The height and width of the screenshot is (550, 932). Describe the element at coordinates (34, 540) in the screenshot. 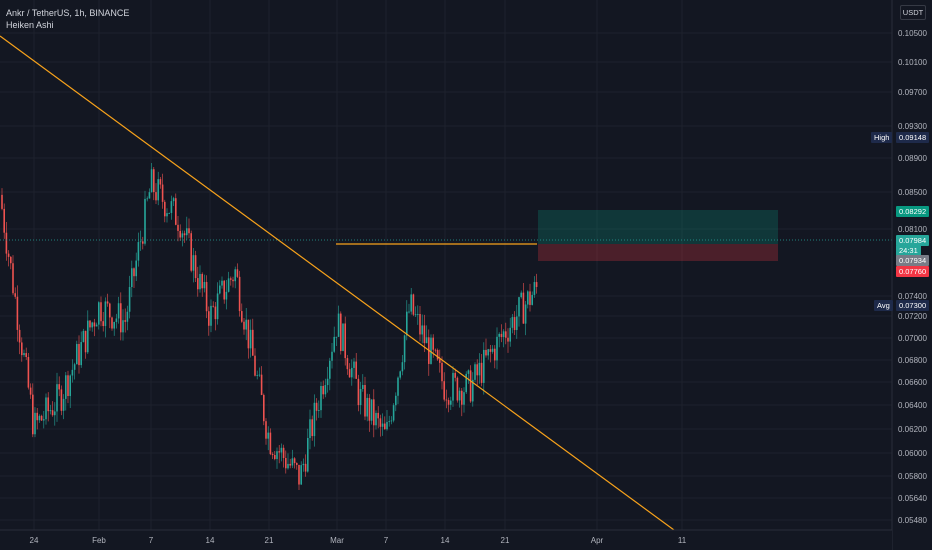

I see `time-tick-label: 24` at that location.